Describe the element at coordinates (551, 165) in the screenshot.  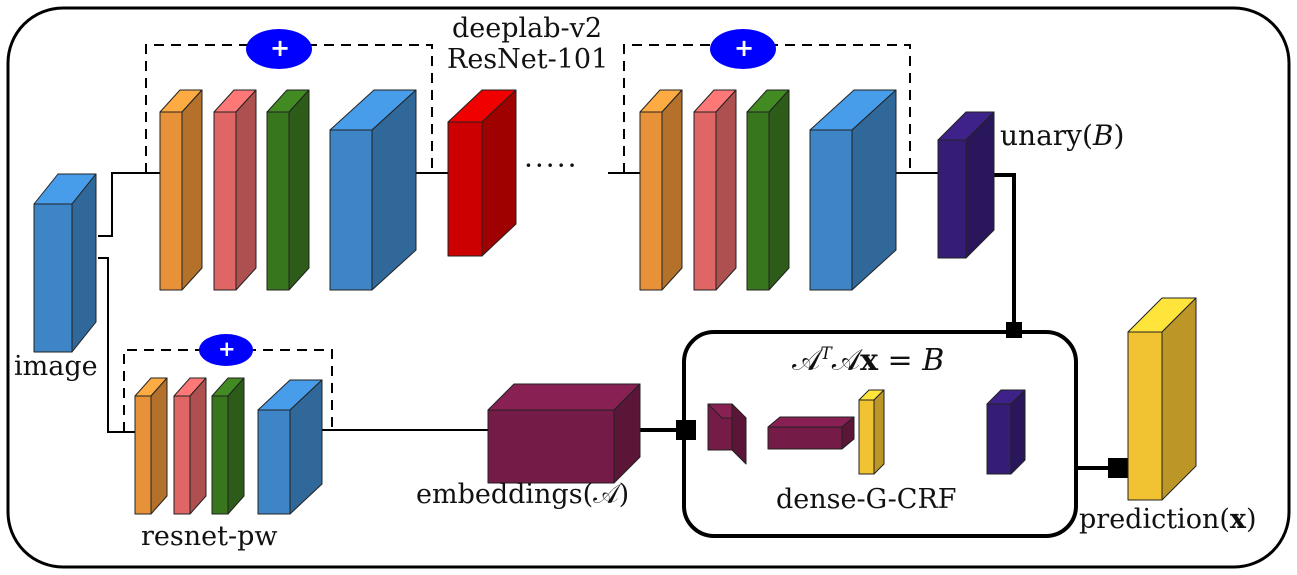
I see `ellipsis-dots: ·····` at that location.